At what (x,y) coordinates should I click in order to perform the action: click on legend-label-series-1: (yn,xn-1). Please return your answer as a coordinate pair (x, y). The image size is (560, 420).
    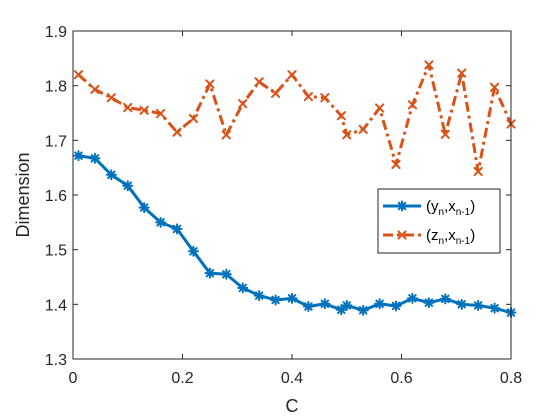
    Looking at the image, I should click on (450, 208).